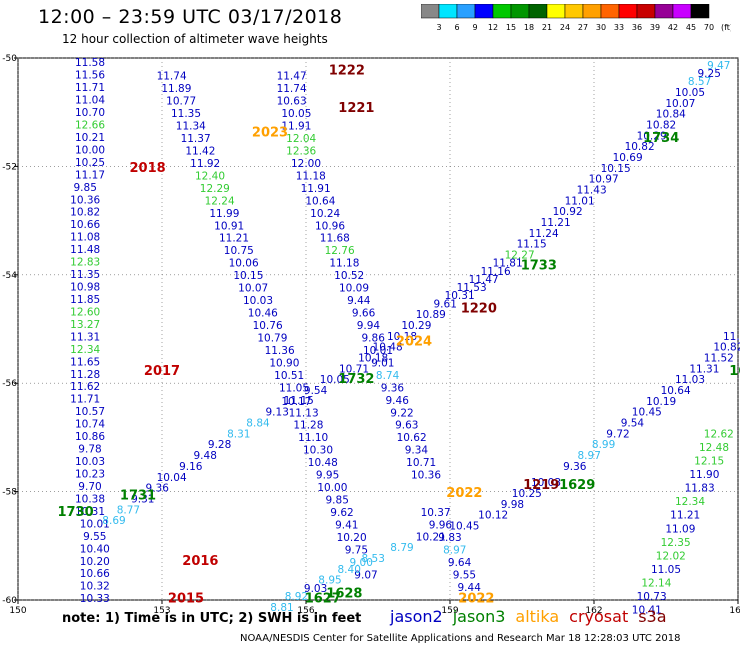  Describe the element at coordinates (304, 413) in the screenshot. I see `swh-value: 11.13` at that location.